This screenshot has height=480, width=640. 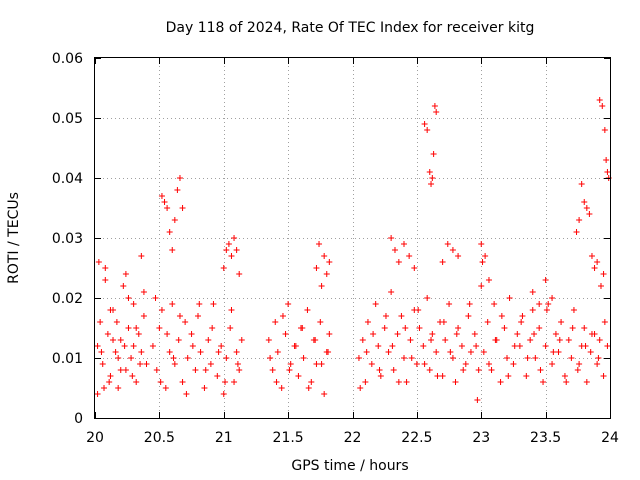 What do you see at coordinates (481, 438) in the screenshot?
I see `x-tick-label: 23` at bounding box center [481, 438].